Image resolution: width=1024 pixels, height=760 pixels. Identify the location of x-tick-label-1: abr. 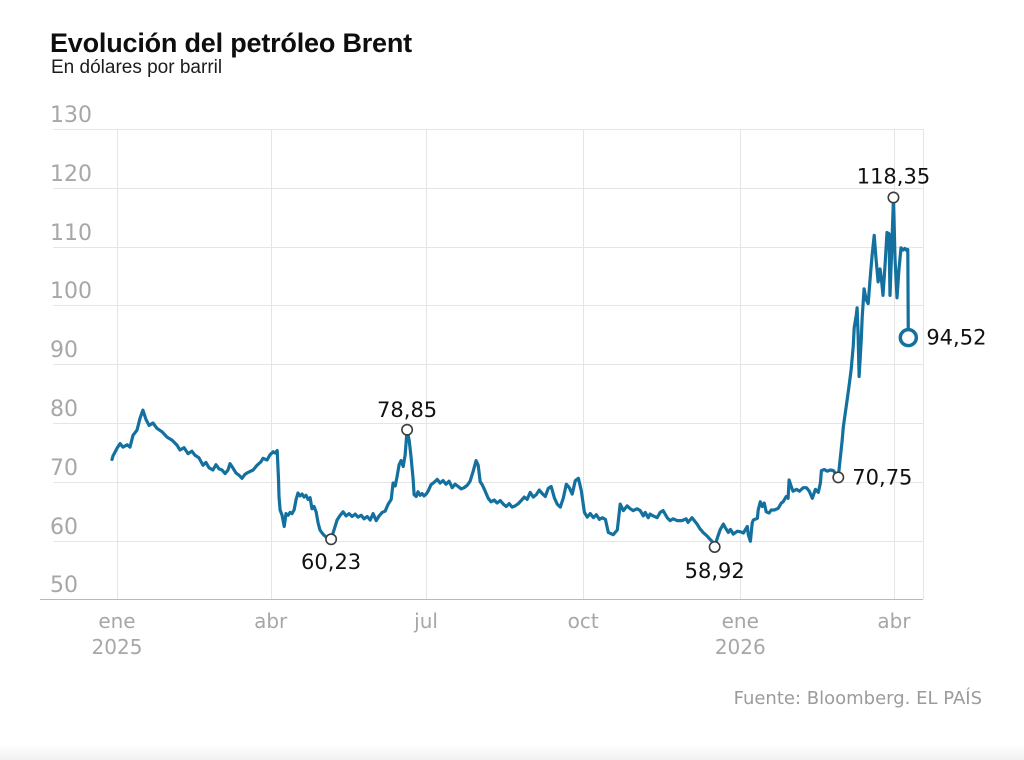
(271, 621).